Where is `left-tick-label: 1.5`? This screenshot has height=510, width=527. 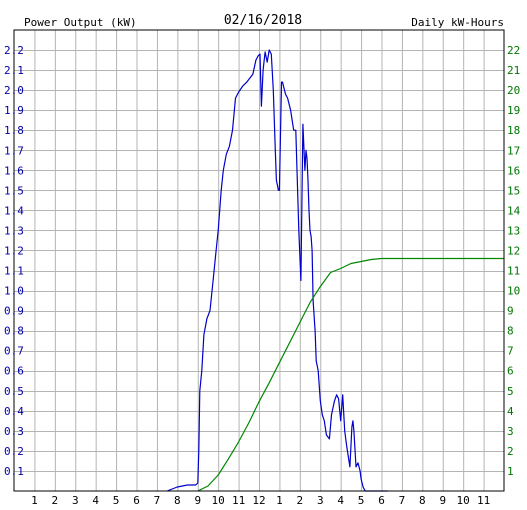
left-tick-label: 1.5 is located at coordinates (14, 190).